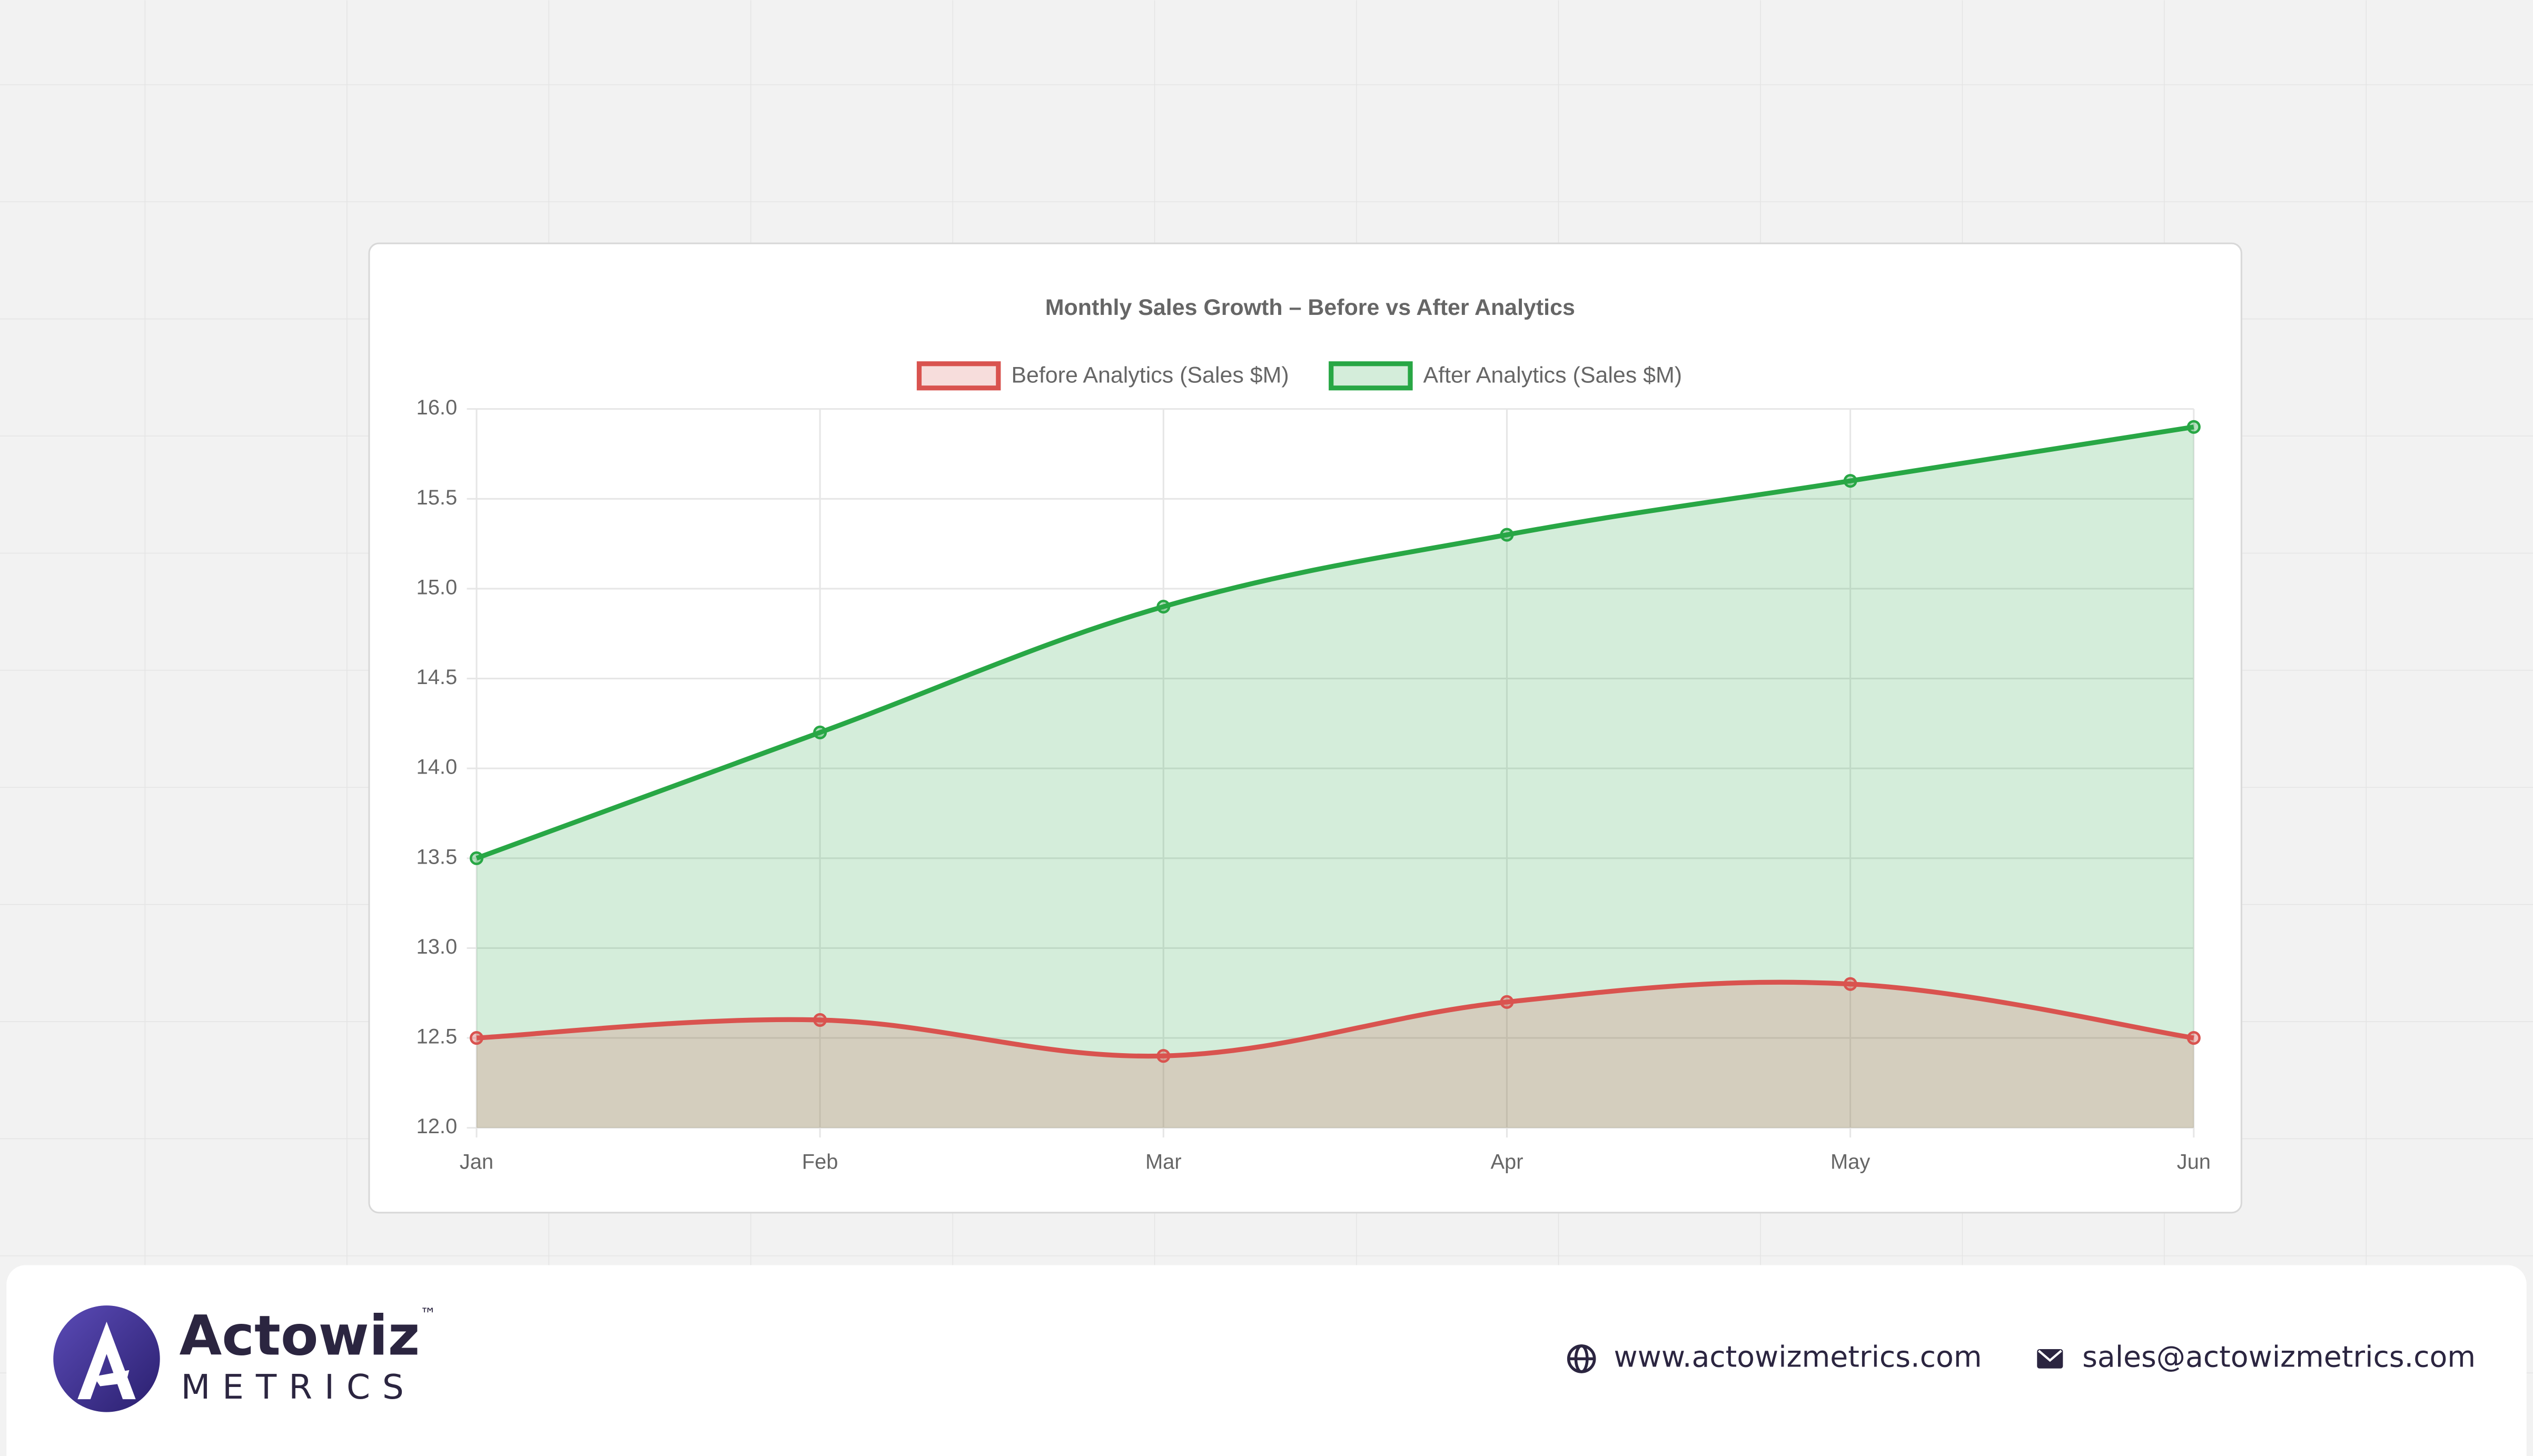  What do you see at coordinates (111, 1378) in the screenshot?
I see `logo-glyph-bar` at bounding box center [111, 1378].